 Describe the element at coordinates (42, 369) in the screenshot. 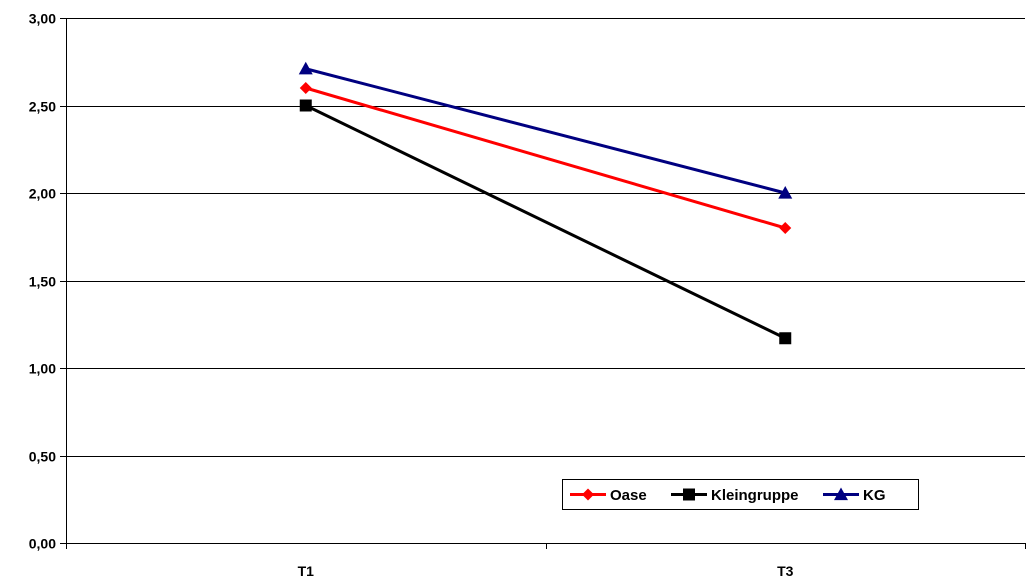

I see `y-tick-label: 1,00` at that location.